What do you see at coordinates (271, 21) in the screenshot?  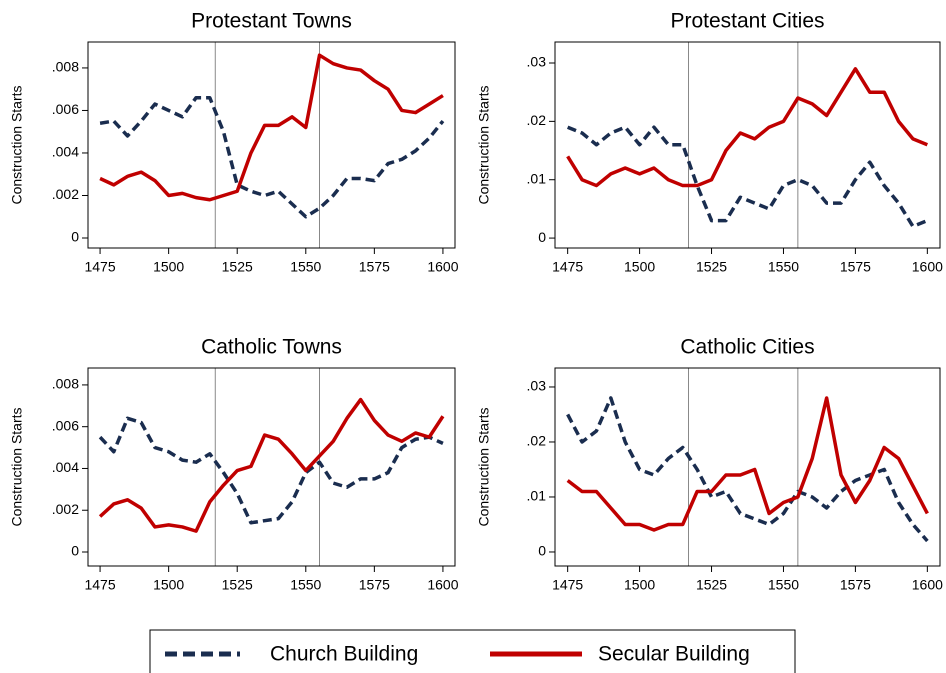 I see `chart-title: Protestant Towns` at bounding box center [271, 21].